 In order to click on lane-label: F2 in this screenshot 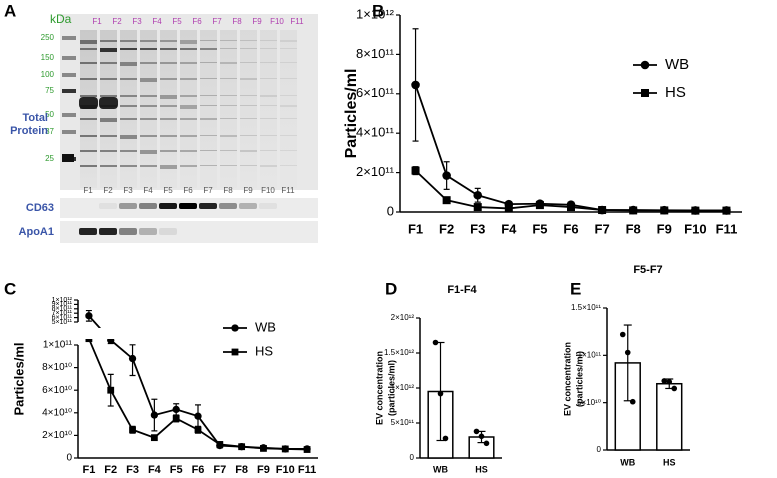, I will do `click(108, 190)`.